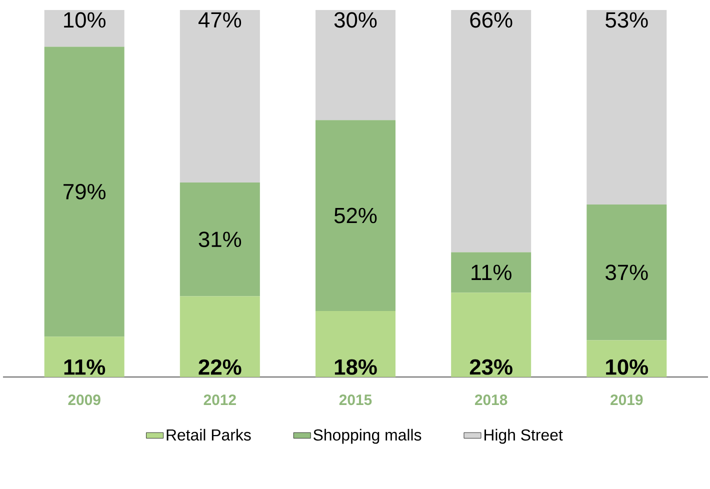 The image size is (710, 489). Describe the element at coordinates (627, 20) in the screenshot. I see `data-label: 53%` at that location.